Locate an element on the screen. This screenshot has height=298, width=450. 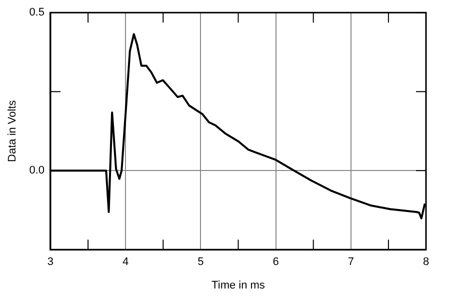
x-tick-label: 5 is located at coordinates (201, 262).